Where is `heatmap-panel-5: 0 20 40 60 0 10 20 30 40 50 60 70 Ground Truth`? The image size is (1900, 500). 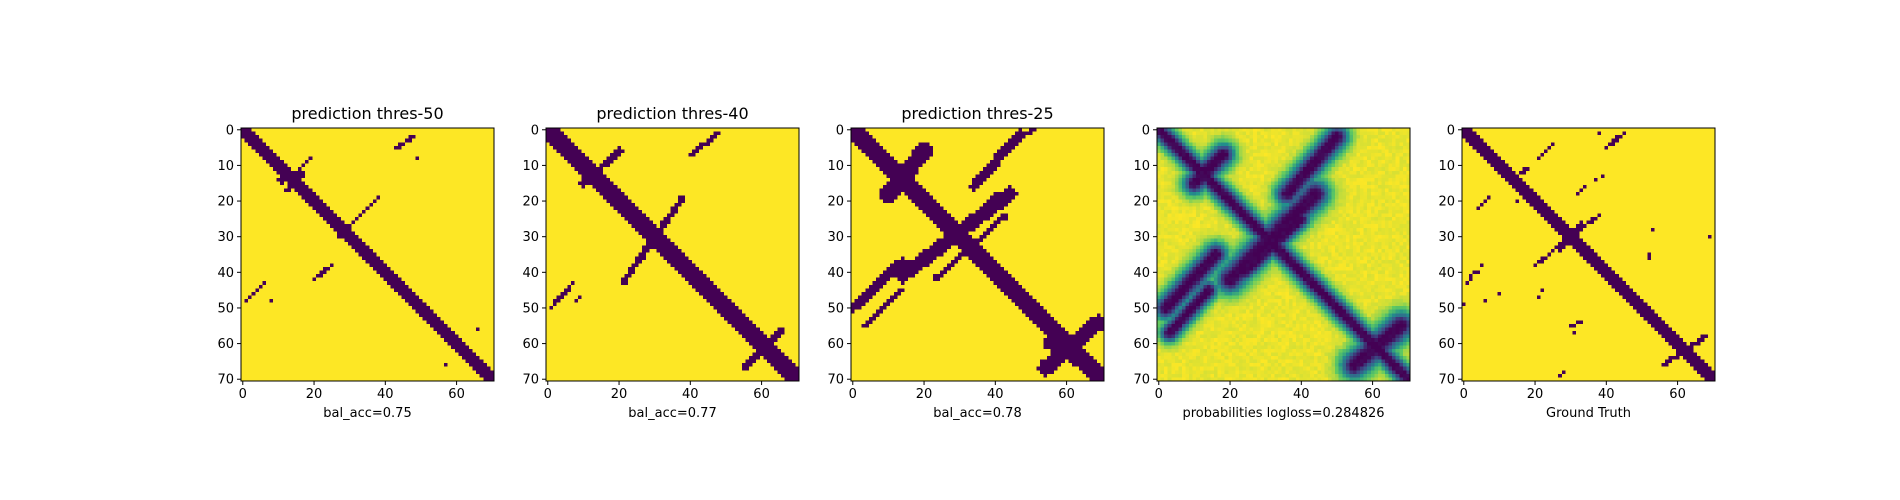
heatmap-panel-5: 0 20 40 60 0 10 20 30 40 50 60 70 Ground Truth is located at coordinates (1577, 272).